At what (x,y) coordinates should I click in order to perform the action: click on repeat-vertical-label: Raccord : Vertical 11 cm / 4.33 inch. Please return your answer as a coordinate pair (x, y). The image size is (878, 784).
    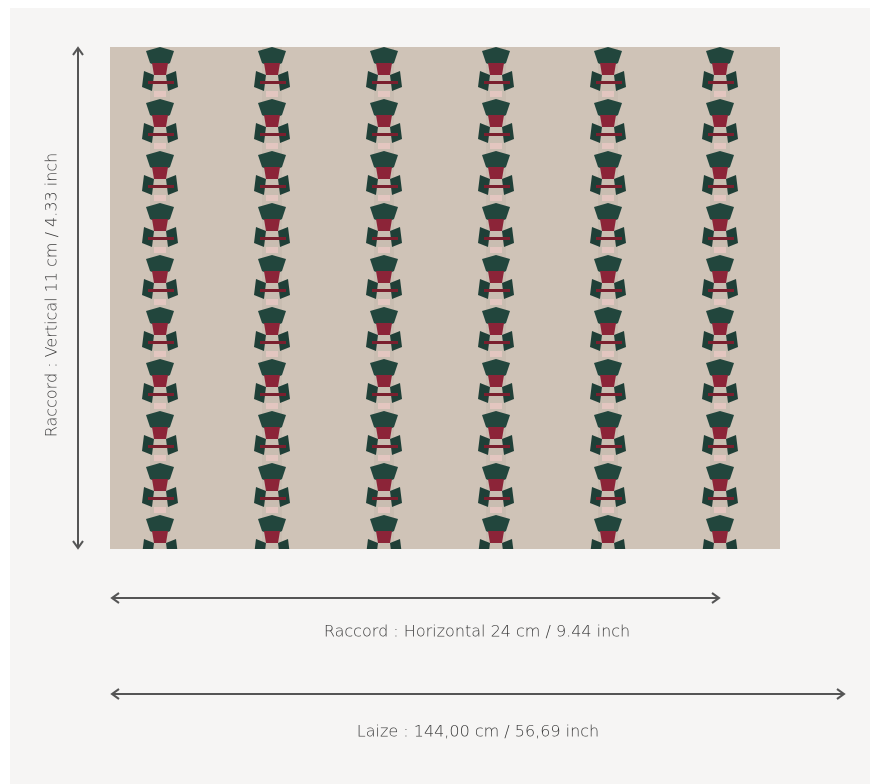
    Looking at the image, I should click on (51, 295).